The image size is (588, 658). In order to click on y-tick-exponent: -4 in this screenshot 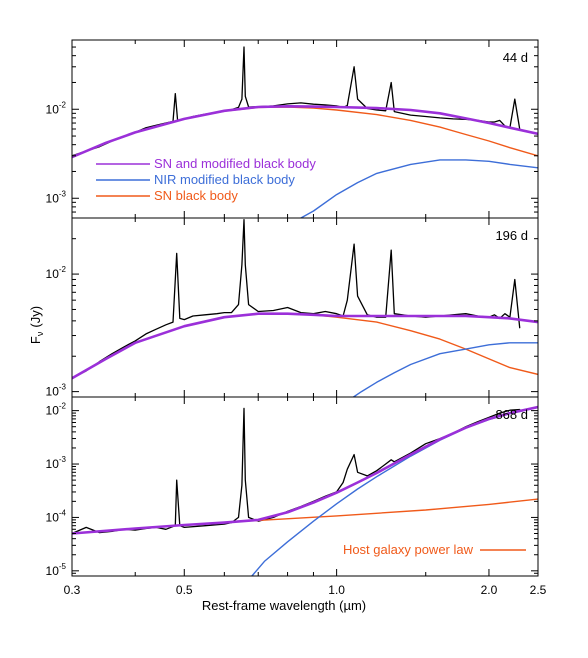, I will do `click(63, 512)`.